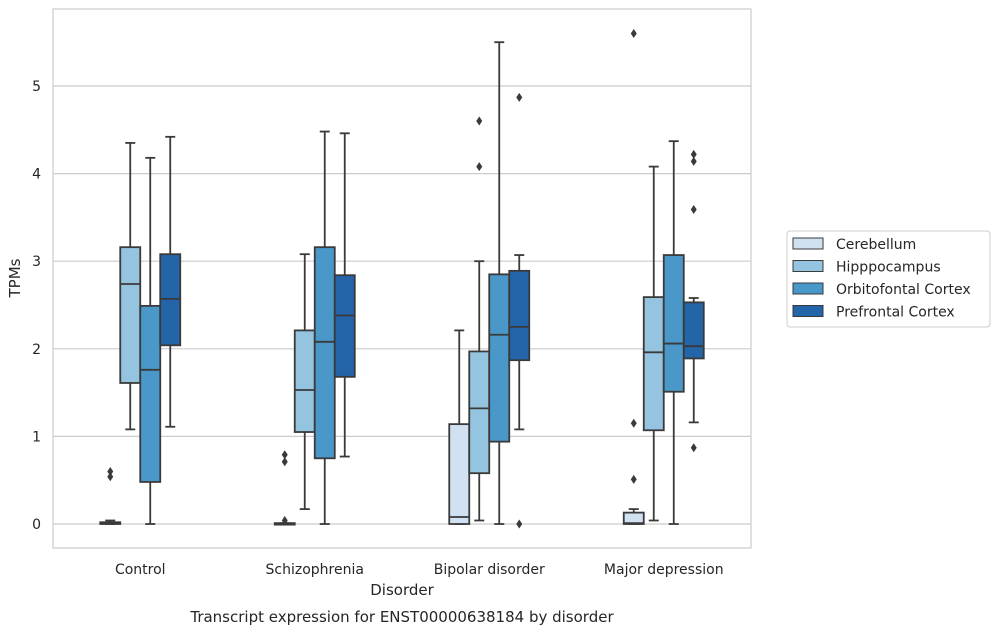  I want to click on legend-frame, so click(888, 279).